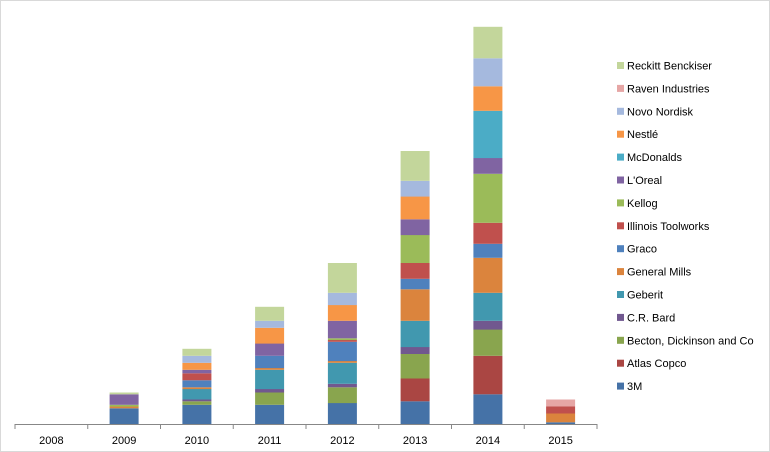  Describe the element at coordinates (560, 441) in the screenshot. I see `x-tick-label: 2015` at that location.